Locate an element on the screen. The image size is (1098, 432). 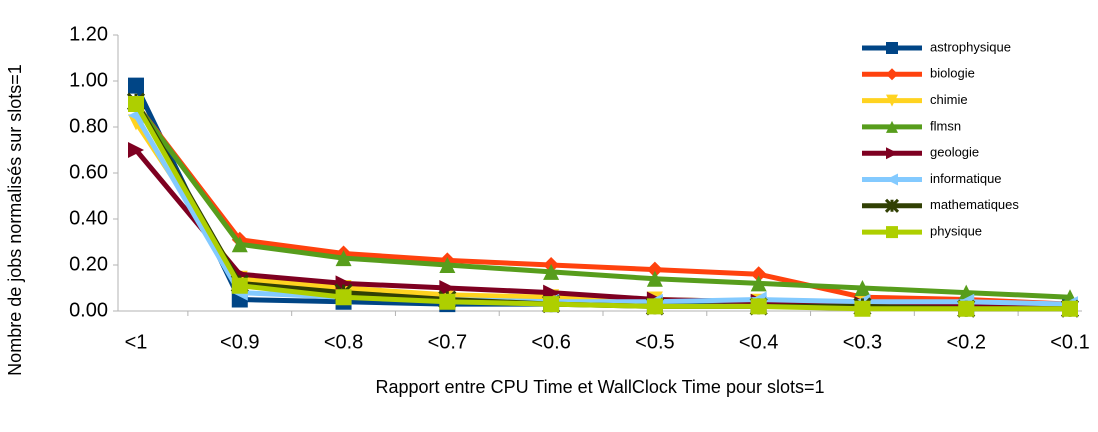
x-tick-label: <0.5 is located at coordinates (654, 342).